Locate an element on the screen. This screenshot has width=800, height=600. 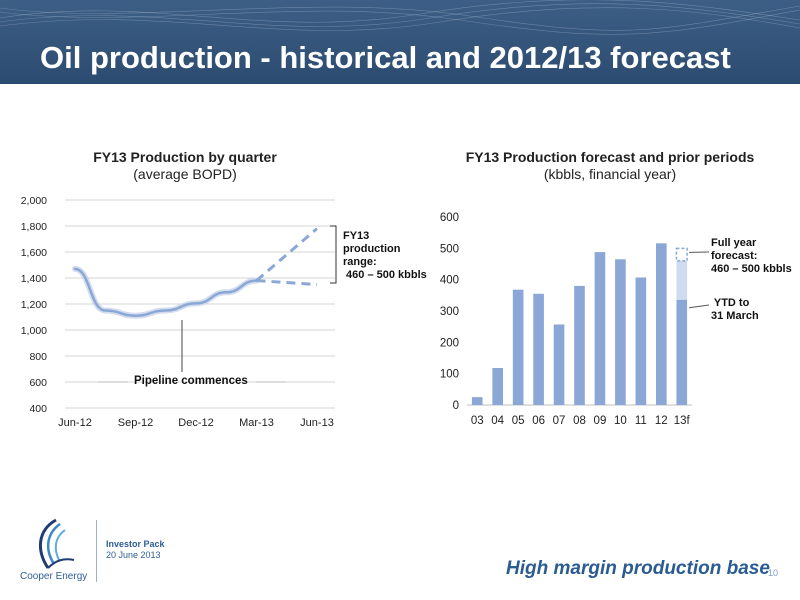
y-tick-label: 1,200 is located at coordinates (34, 305).